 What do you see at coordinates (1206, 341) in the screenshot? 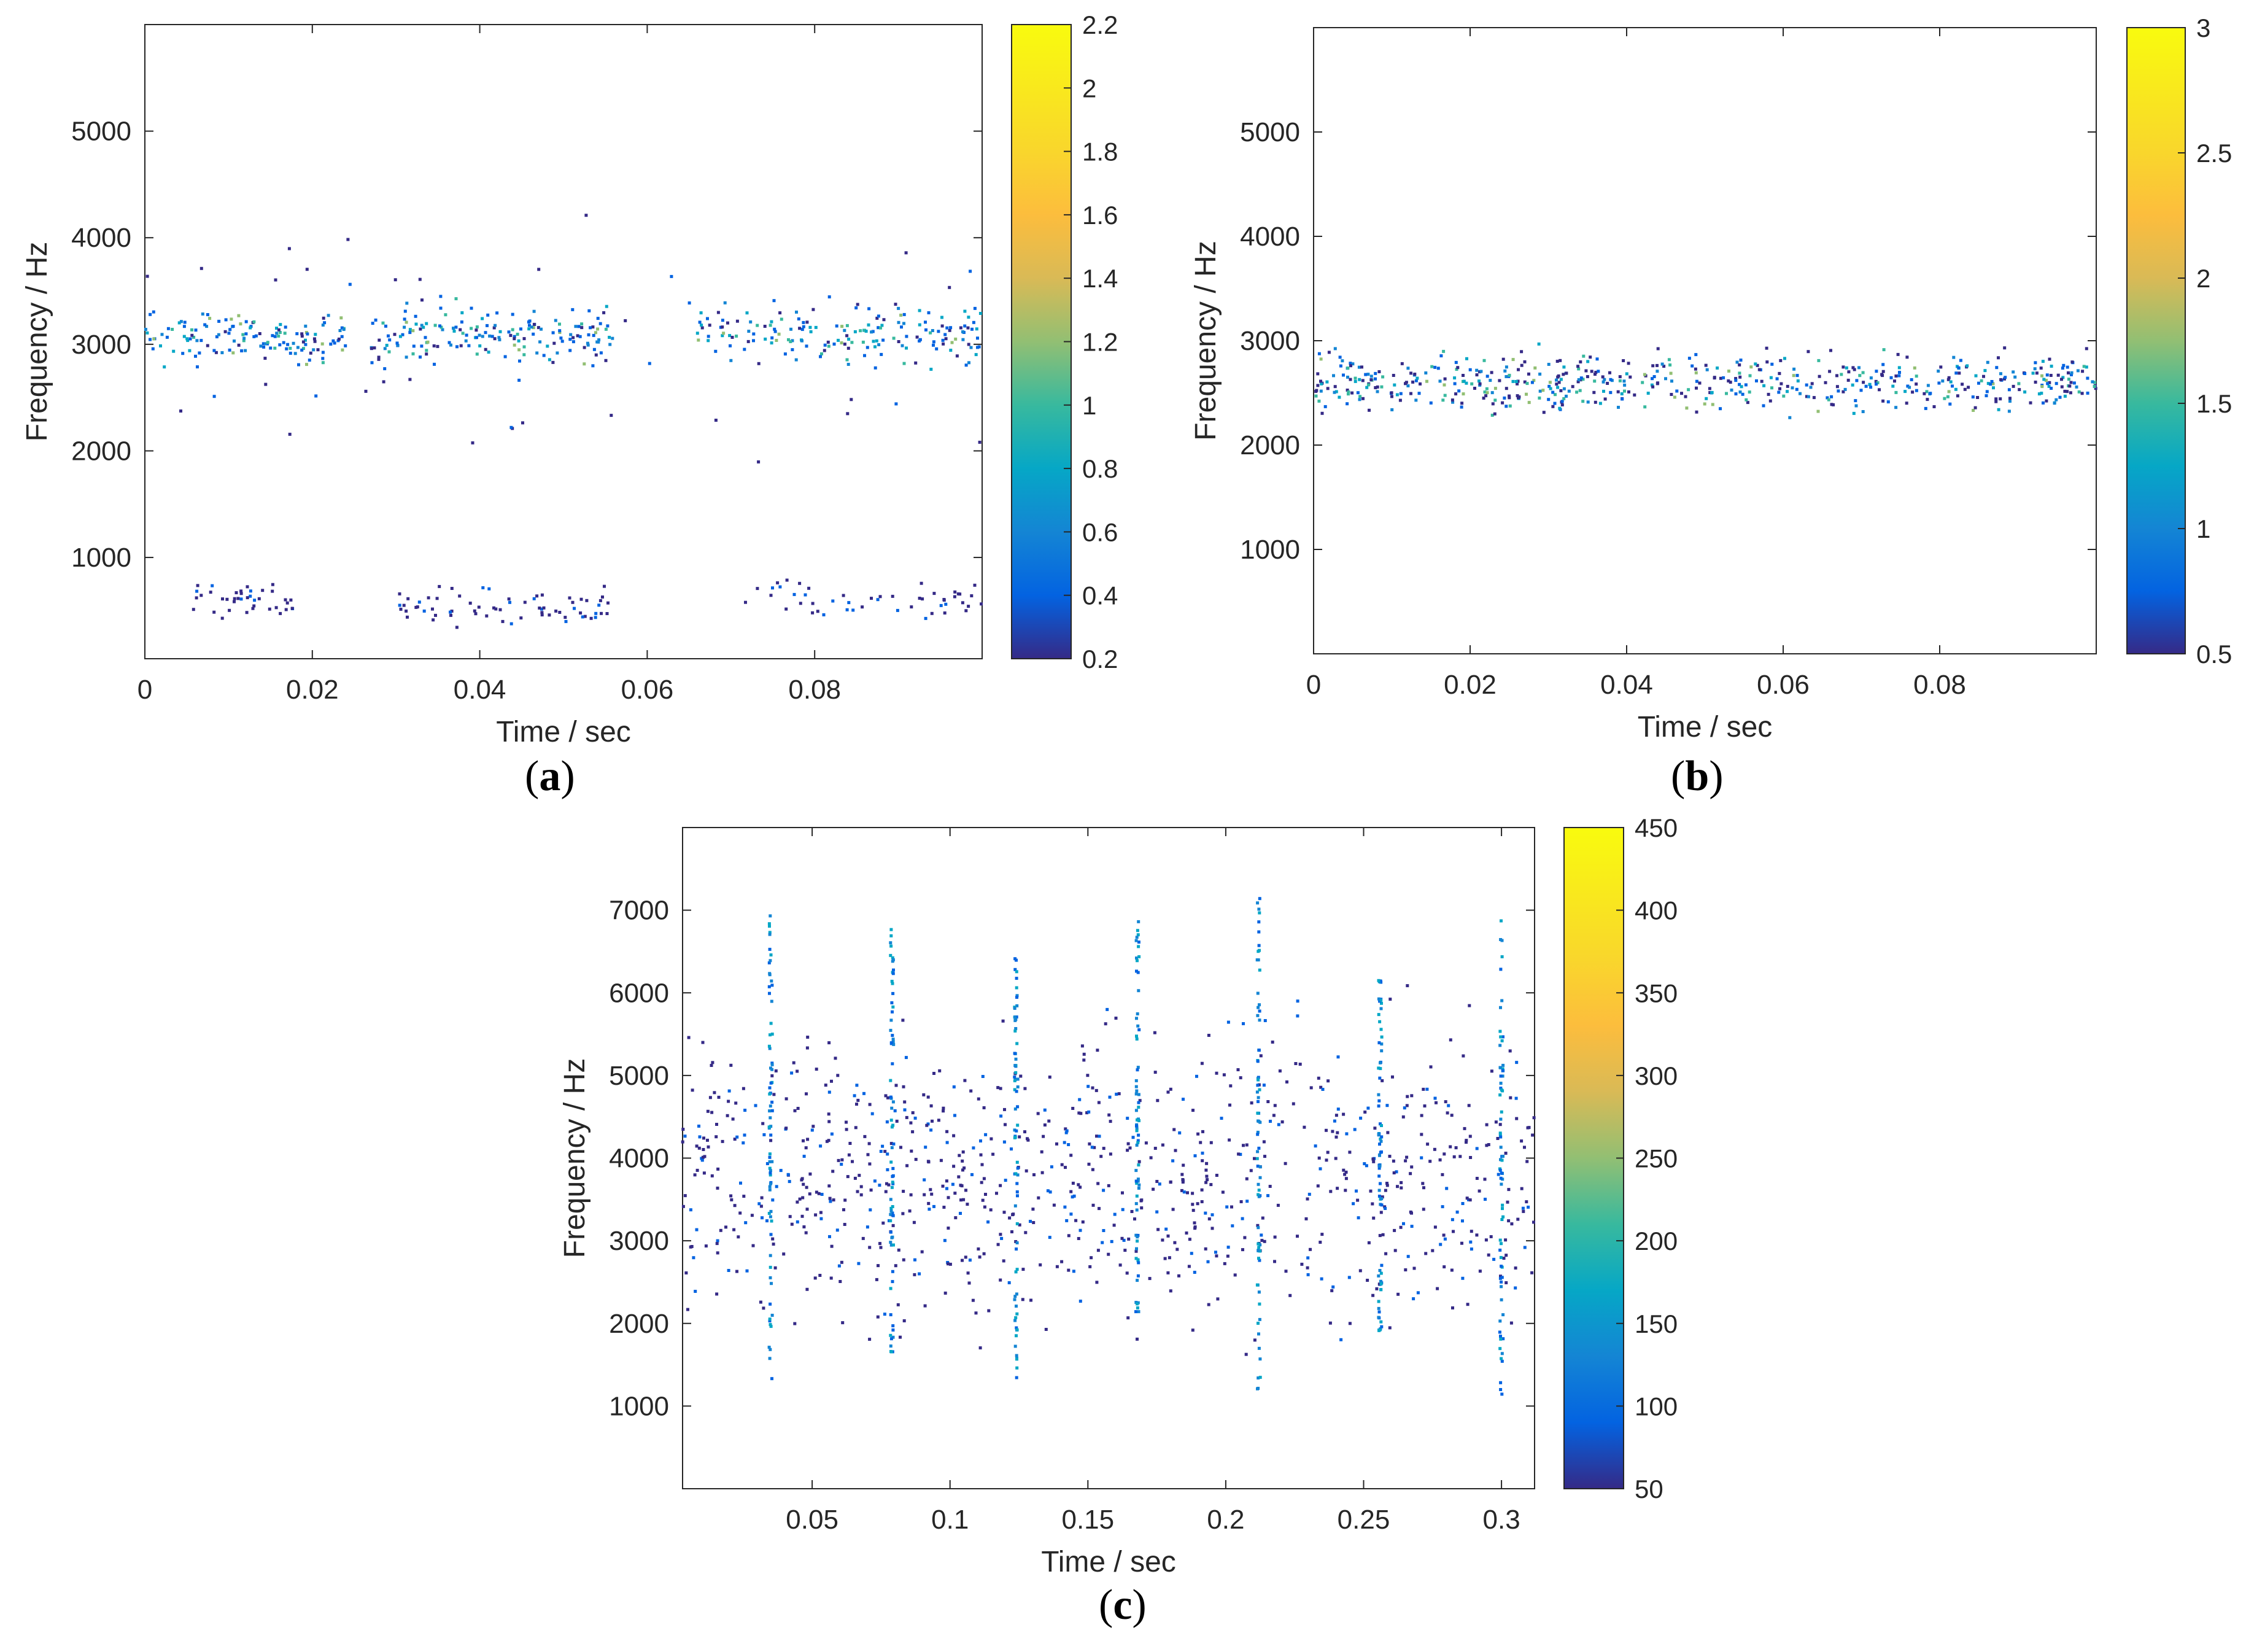
I see `y-axis-label: Frequency / Hz` at bounding box center [1206, 341].